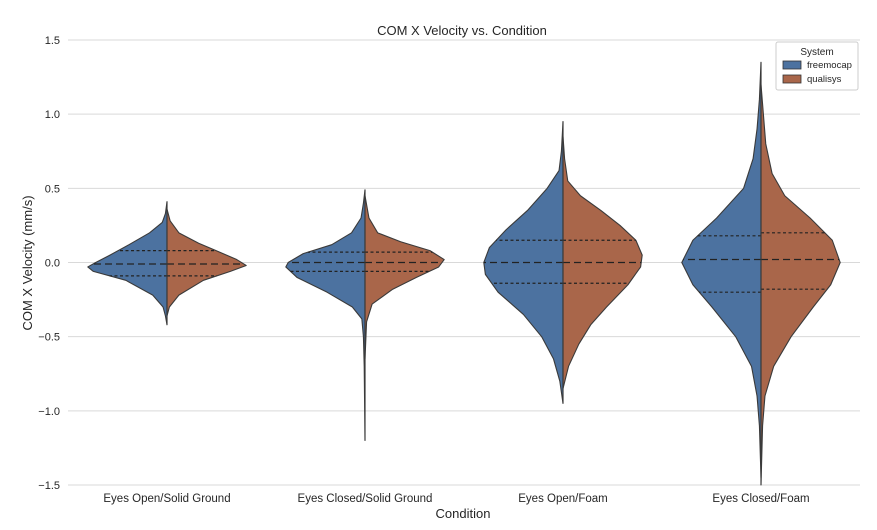 The width and height of the screenshot is (877, 530). I want to click on legend-label-qualisys: qualisys, so click(824, 79).